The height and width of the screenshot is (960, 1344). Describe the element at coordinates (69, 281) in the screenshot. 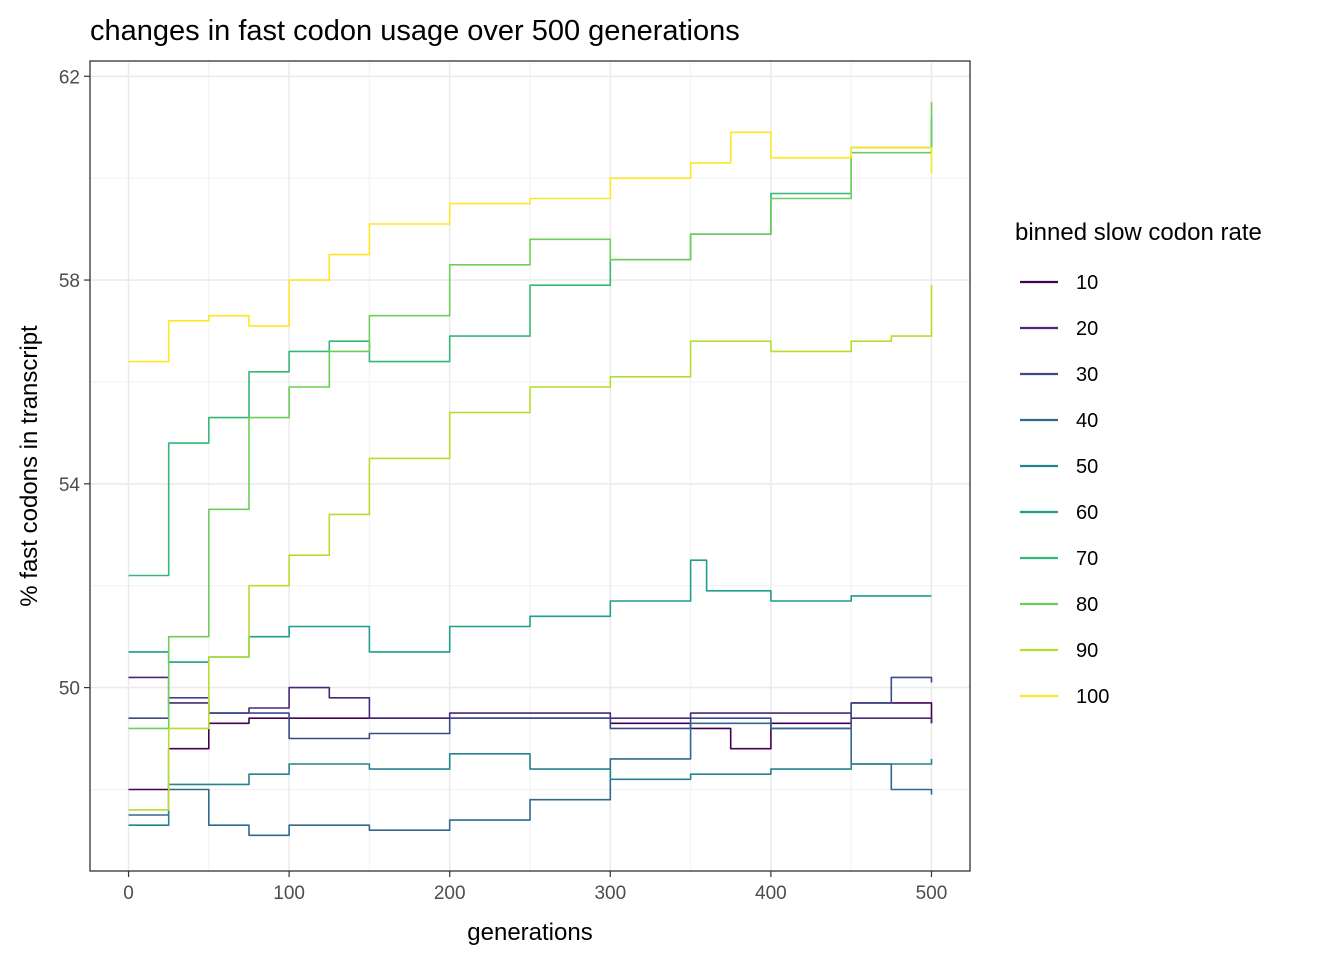

I see `y-tick-label: 58` at that location.